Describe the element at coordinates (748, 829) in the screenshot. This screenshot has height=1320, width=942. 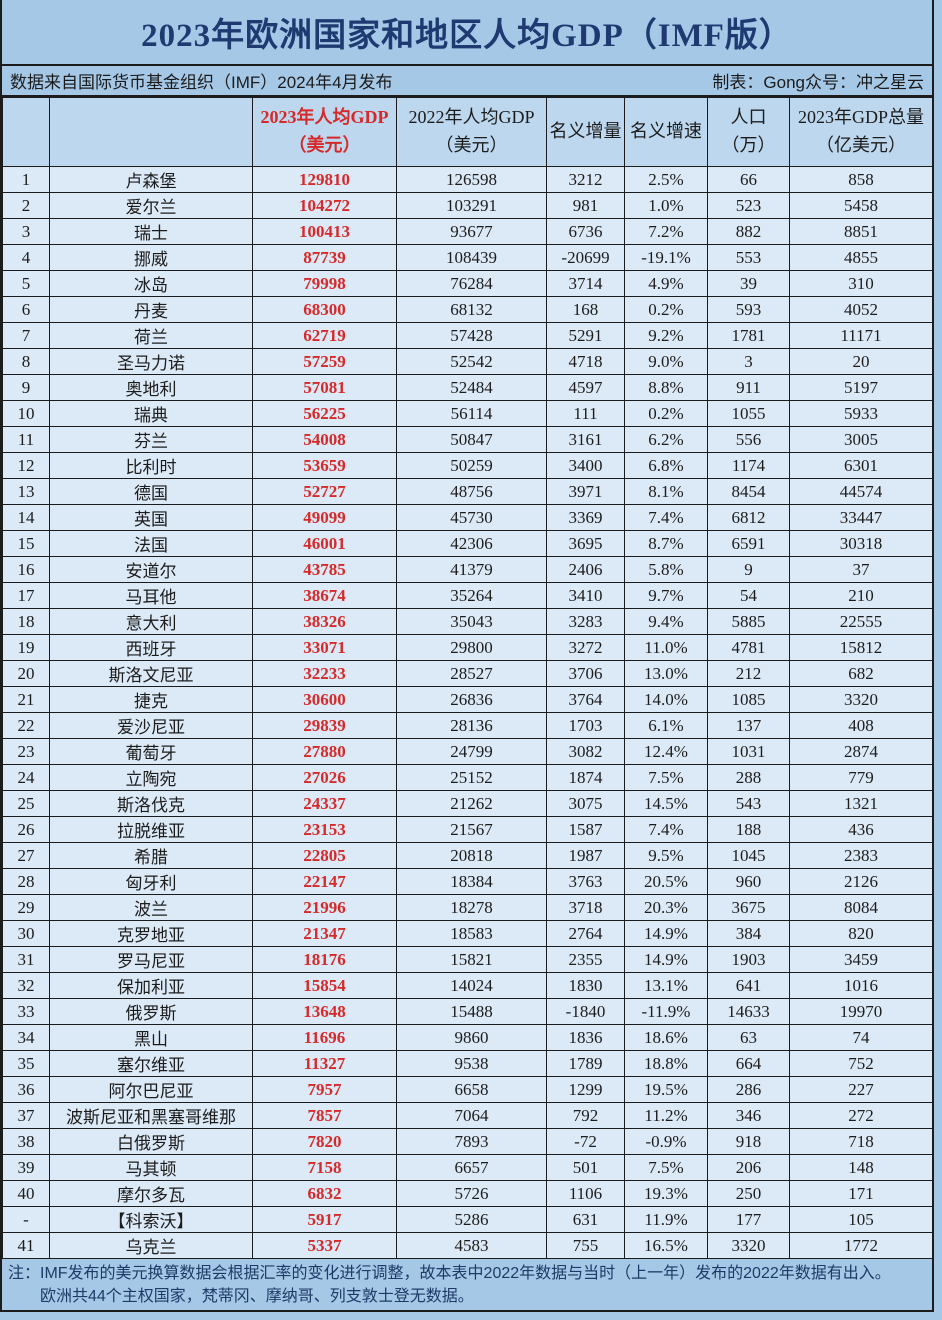
I see `cell-population-10k: 188` at that location.